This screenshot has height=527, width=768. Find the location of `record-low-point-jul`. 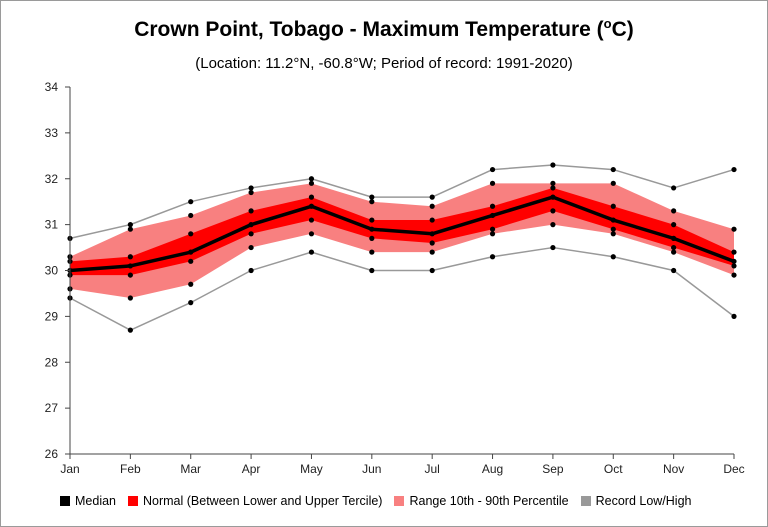

record-low-point-jul is located at coordinates (432, 270).